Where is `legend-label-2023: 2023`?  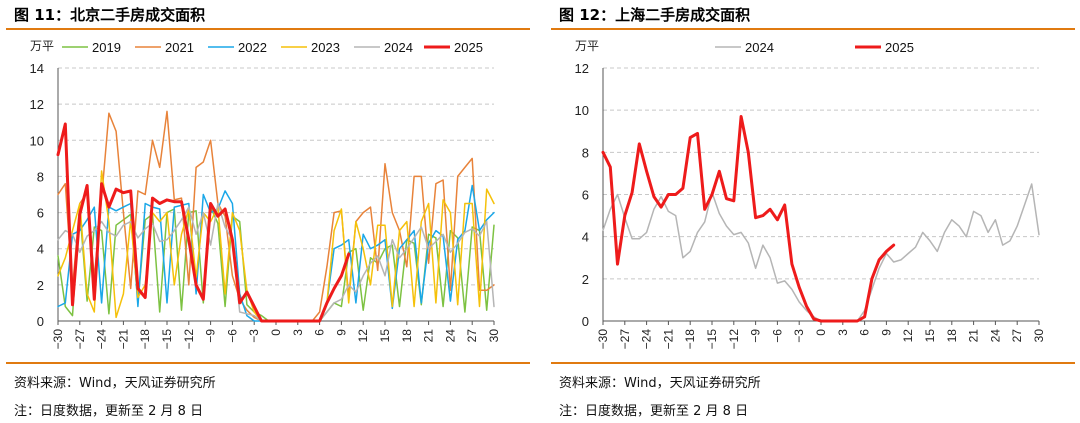
legend-label-2023: 2023 is located at coordinates (325, 47).